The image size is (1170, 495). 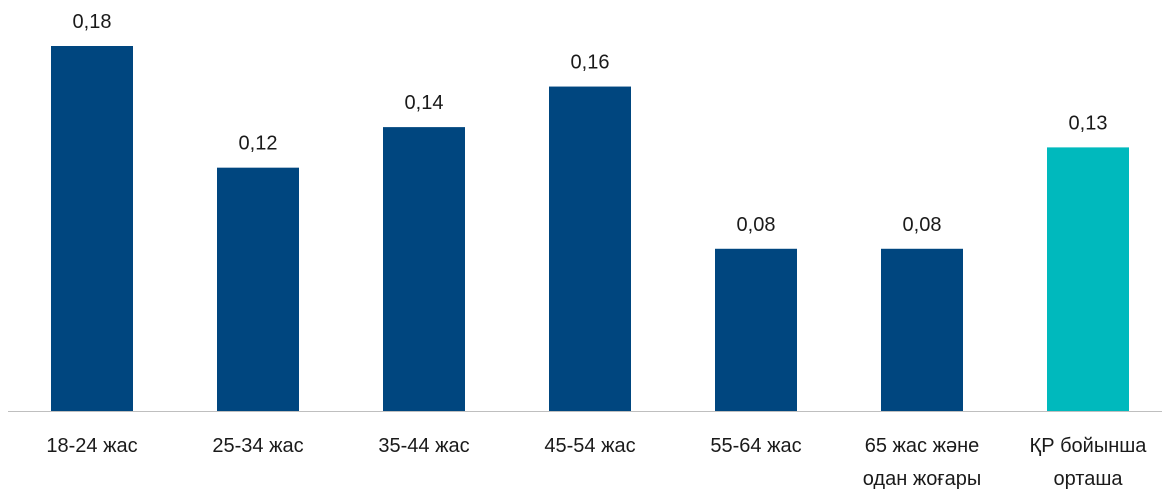 I want to click on value-label-1: 0,18, so click(x=92, y=22).